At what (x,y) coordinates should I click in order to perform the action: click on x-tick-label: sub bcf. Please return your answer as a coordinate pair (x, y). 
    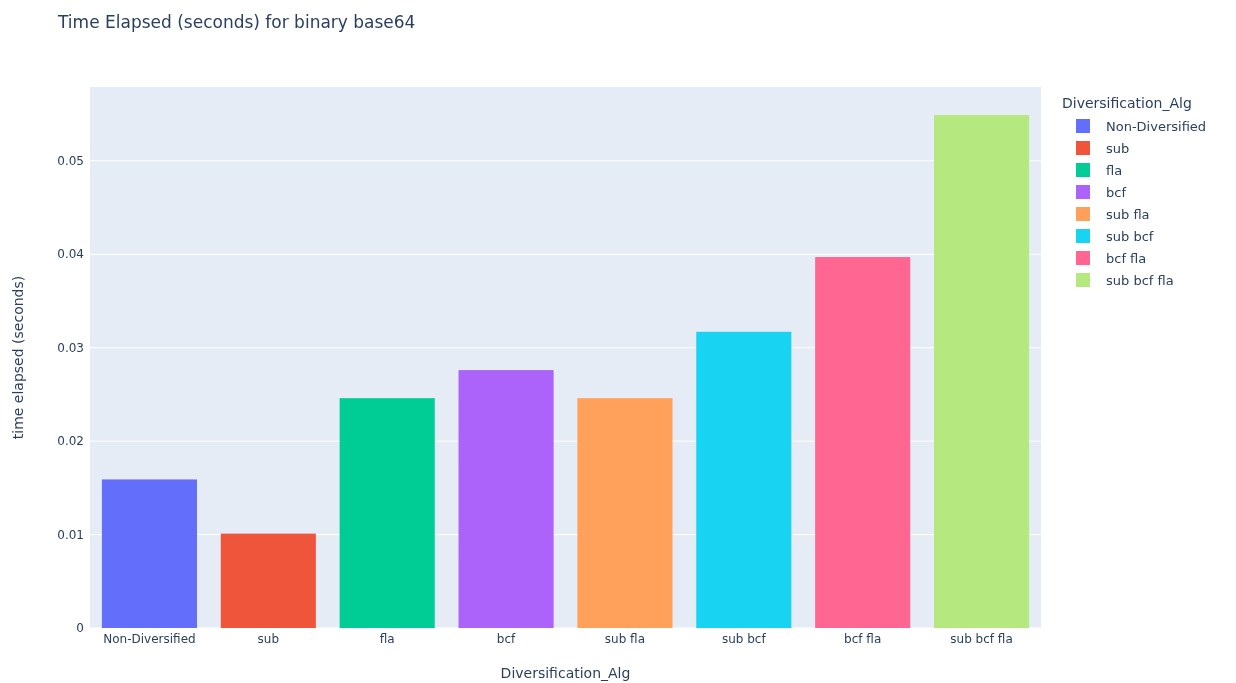
    Looking at the image, I should click on (744, 639).